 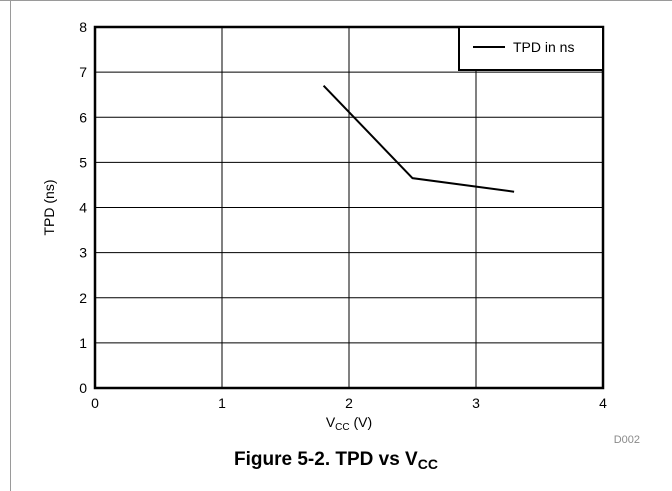 I want to click on x-tick-label: 3, so click(x=476, y=403).